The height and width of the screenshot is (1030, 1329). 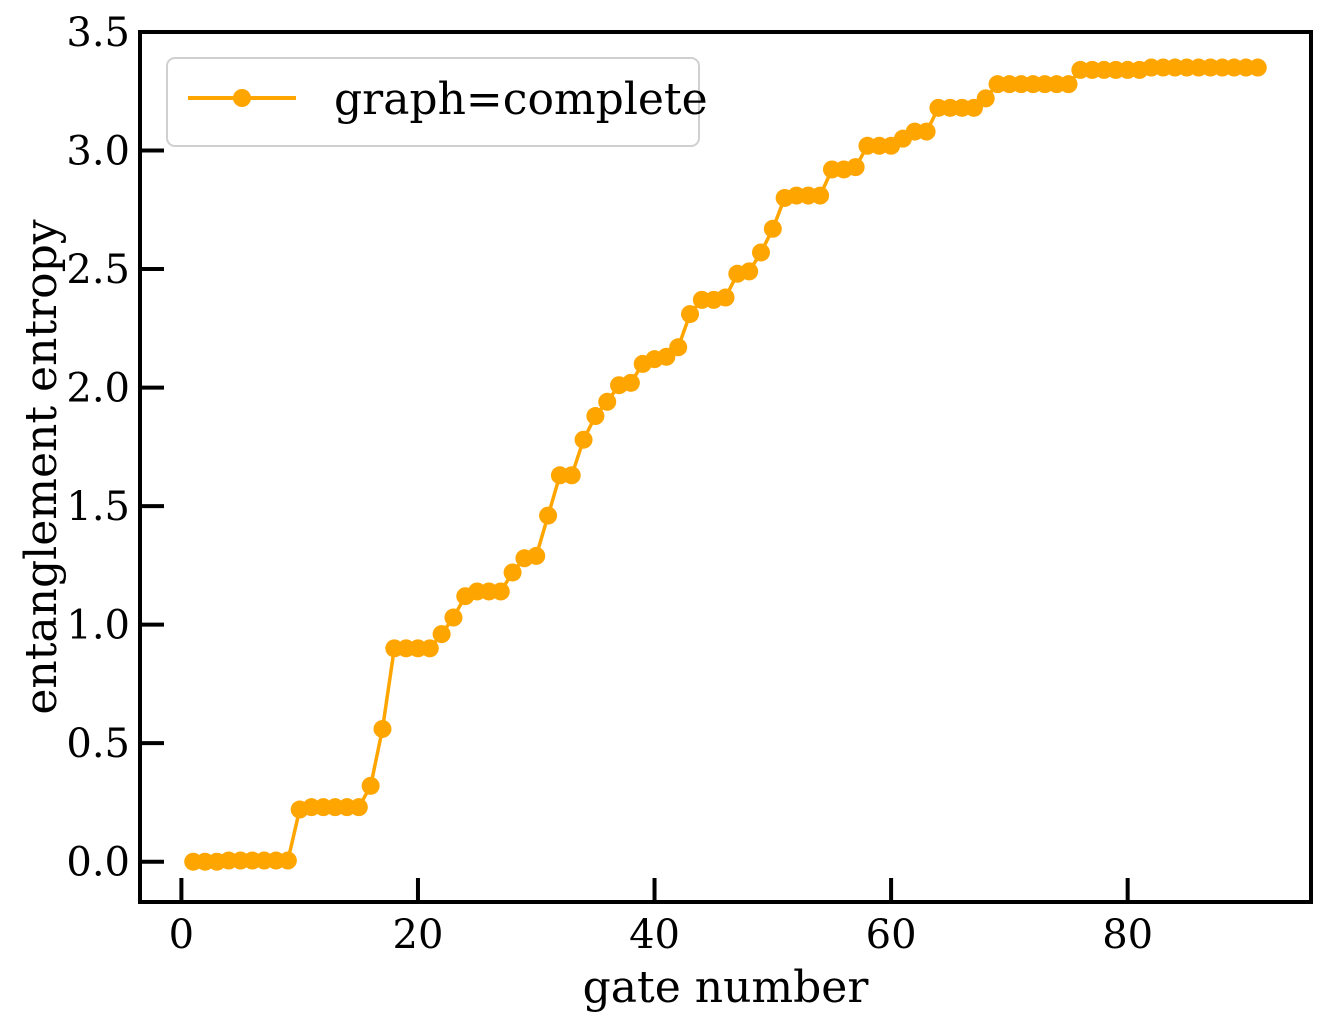 I want to click on y-tick-label: 0.0, so click(x=98, y=863).